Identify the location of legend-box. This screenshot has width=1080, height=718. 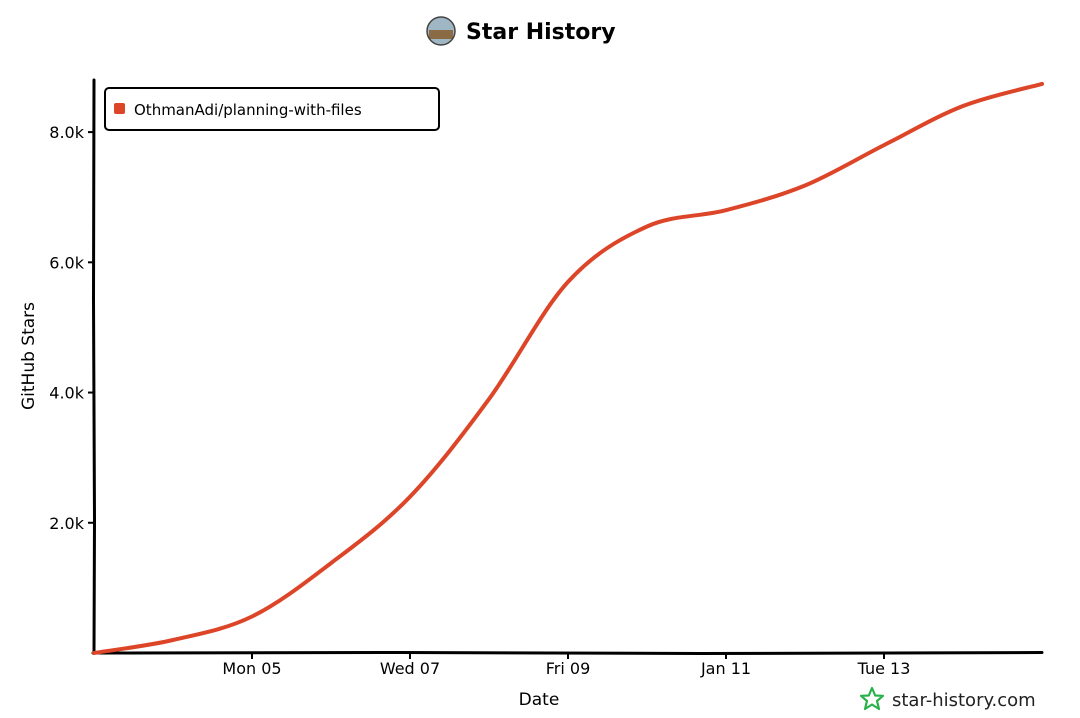
(272, 109).